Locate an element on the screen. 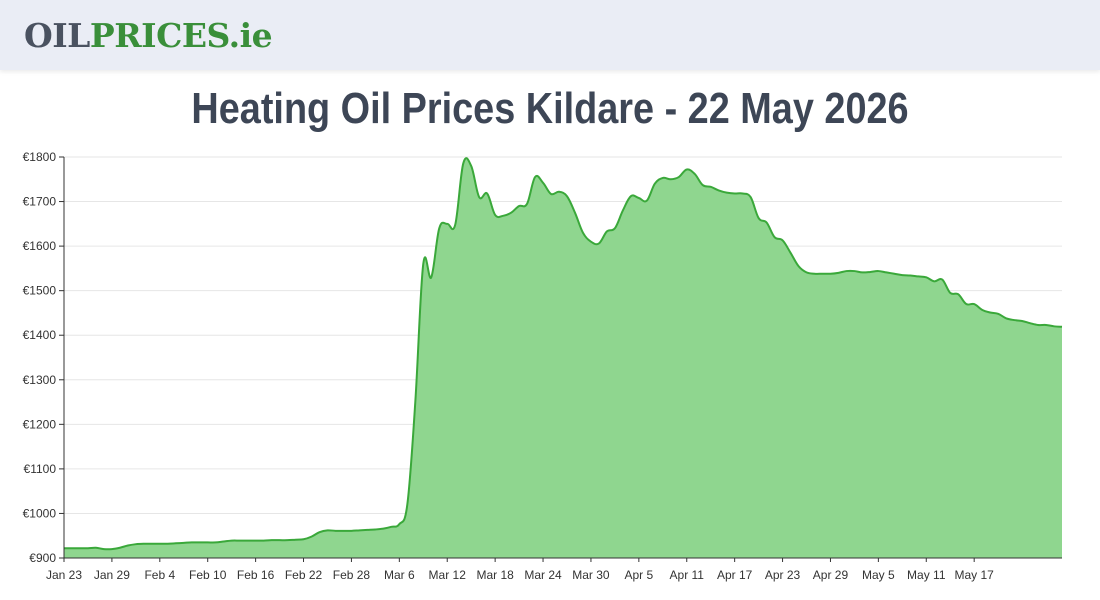 Image resolution: width=1100 pixels, height=600 pixels. x-tick-label: Feb 22 is located at coordinates (304, 575).